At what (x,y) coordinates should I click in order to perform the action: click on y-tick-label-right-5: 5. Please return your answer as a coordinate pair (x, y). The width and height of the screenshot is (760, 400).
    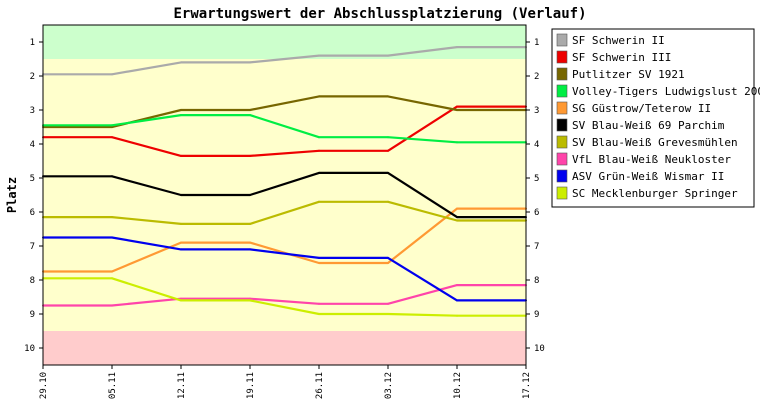
    Looking at the image, I should click on (536, 179).